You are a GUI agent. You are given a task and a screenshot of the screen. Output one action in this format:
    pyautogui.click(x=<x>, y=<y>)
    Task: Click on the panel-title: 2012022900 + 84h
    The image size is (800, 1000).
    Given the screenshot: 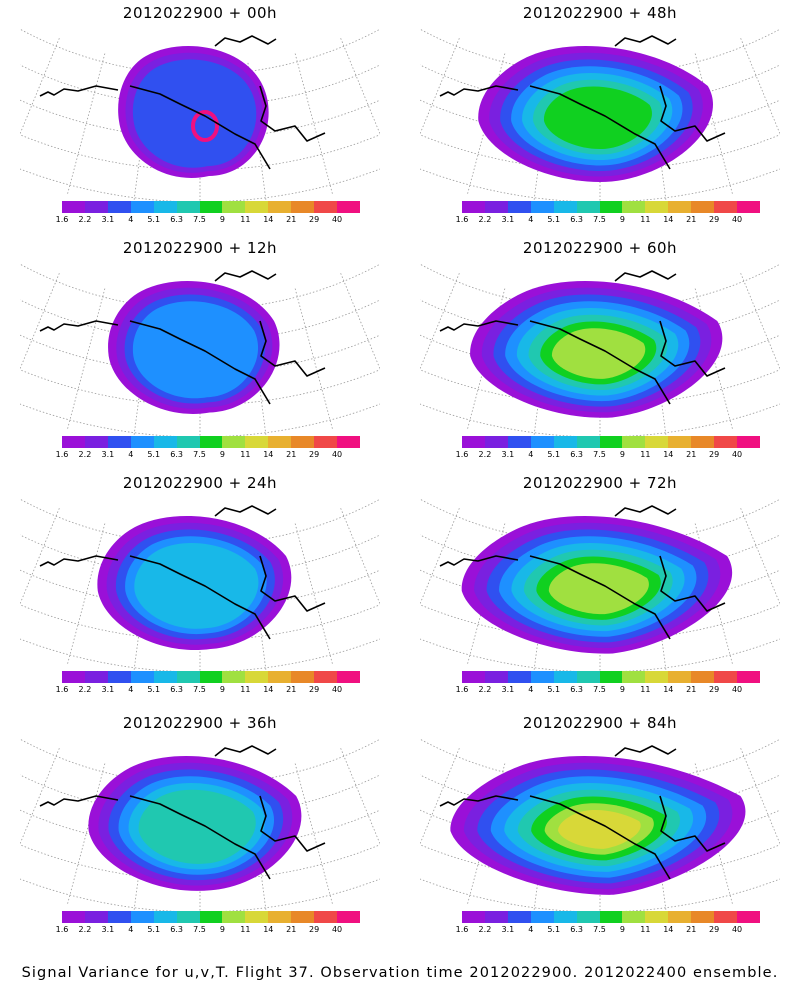 What is the action you would take?
    pyautogui.click(x=600, y=723)
    